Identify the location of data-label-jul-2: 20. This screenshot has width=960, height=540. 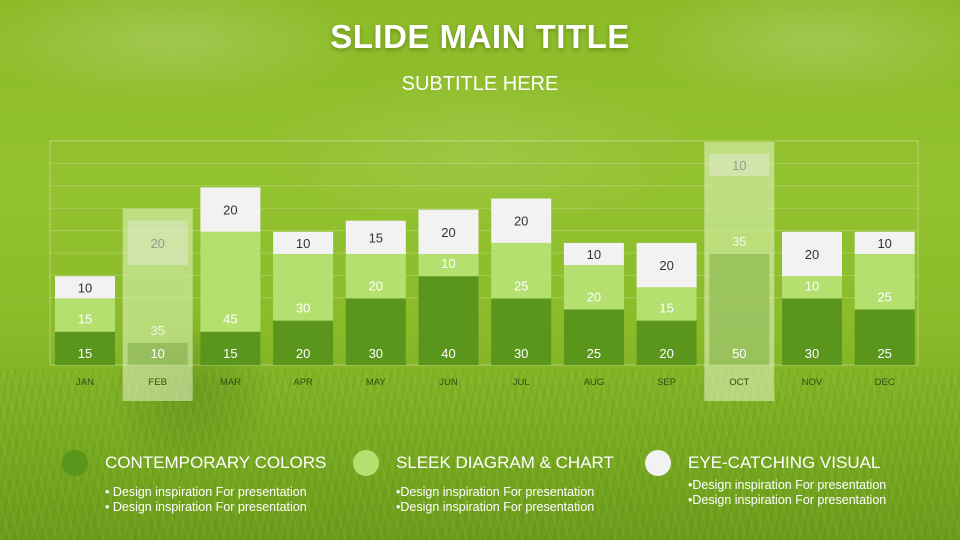
(521, 221).